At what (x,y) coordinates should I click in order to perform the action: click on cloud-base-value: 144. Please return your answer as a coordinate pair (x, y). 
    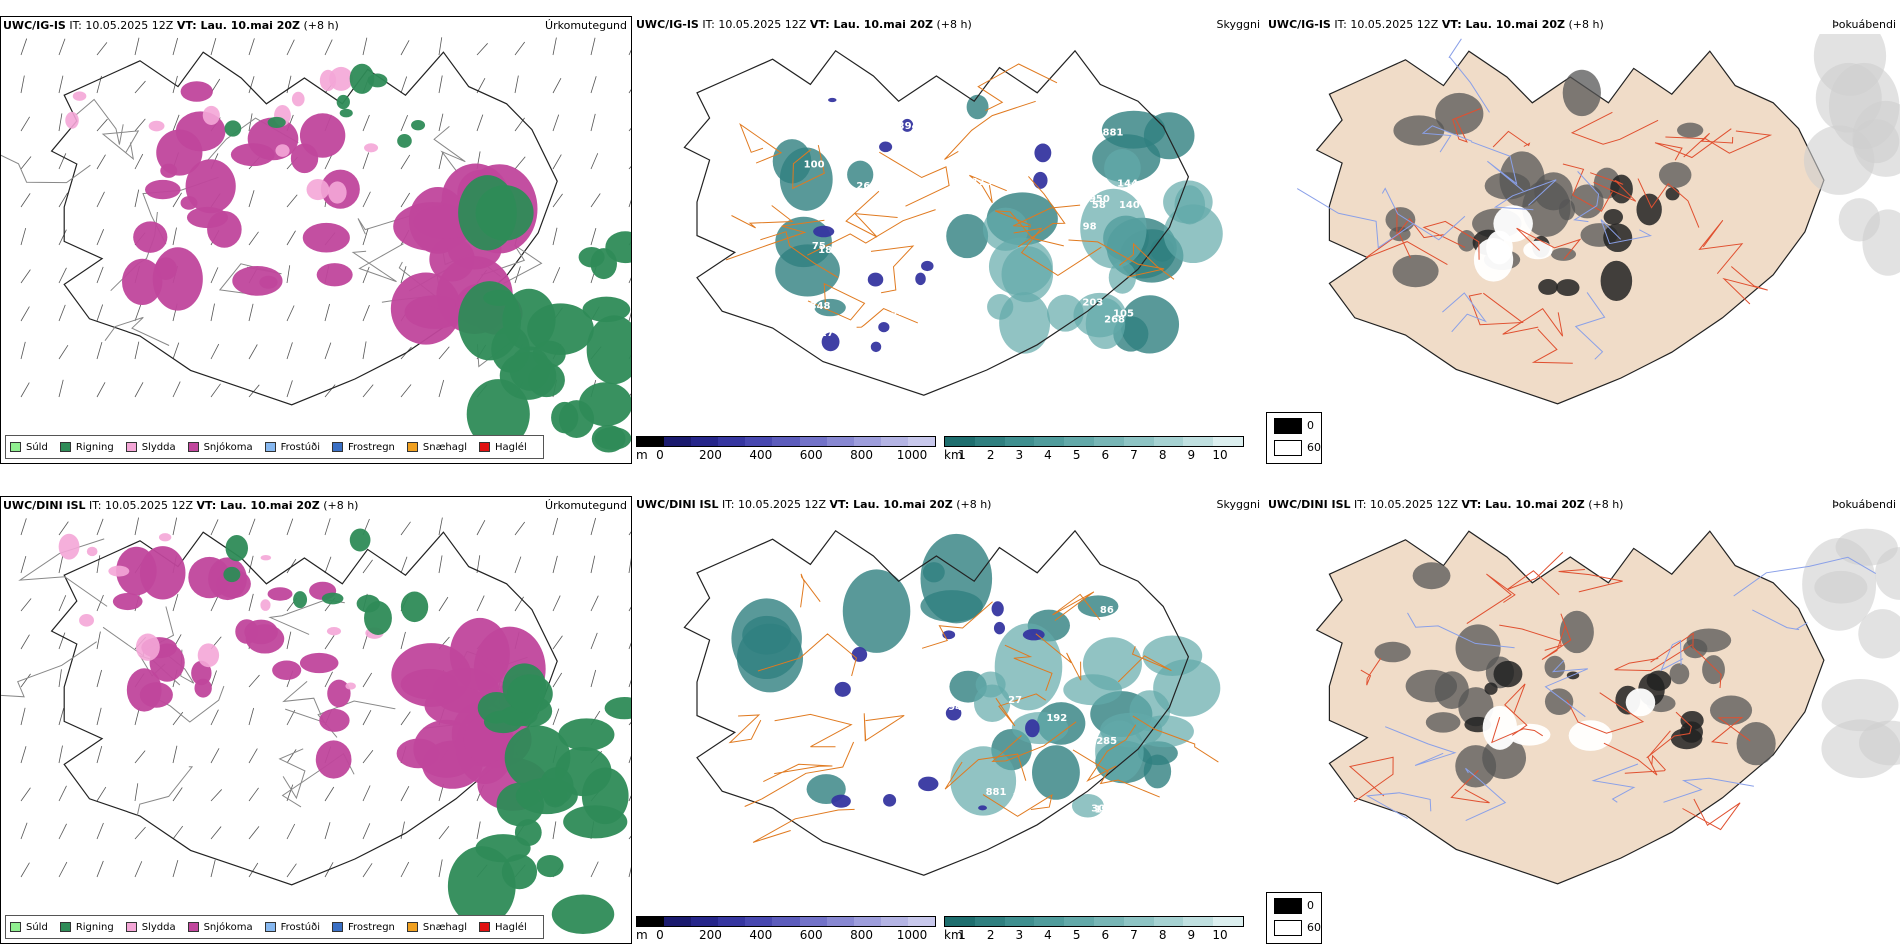
    Looking at the image, I should click on (1127, 184).